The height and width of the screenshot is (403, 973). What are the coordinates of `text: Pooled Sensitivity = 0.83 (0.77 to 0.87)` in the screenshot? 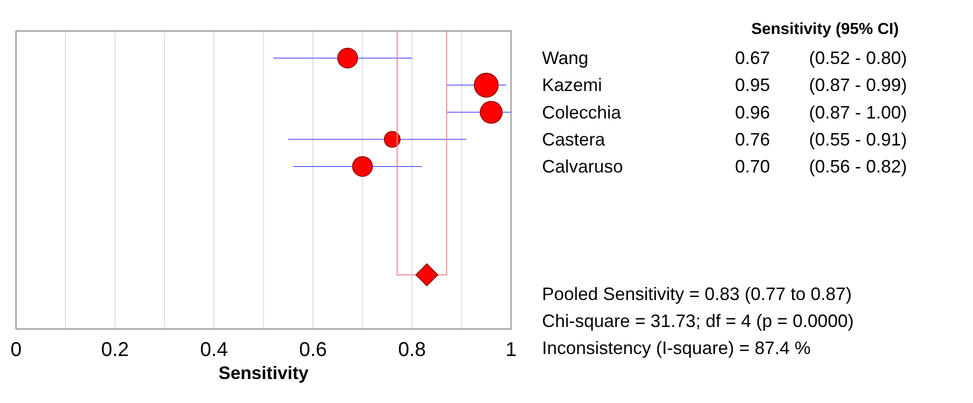 It's located at (697, 294).